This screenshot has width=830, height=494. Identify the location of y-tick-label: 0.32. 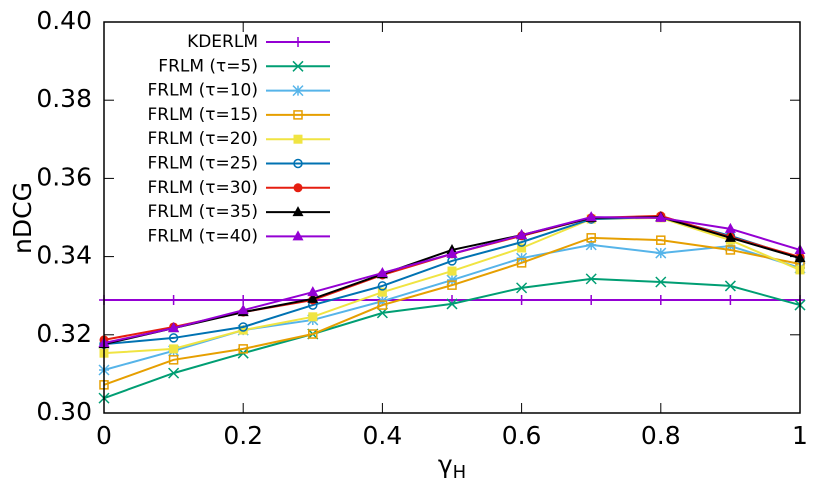
(64, 333).